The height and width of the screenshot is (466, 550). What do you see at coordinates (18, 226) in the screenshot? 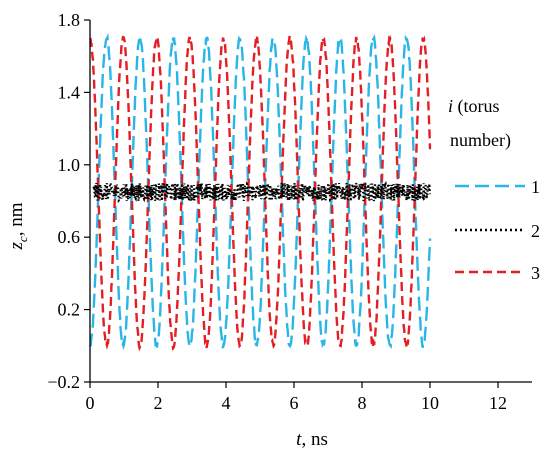
I see `y-axis-title: zc, nm` at bounding box center [18, 226].